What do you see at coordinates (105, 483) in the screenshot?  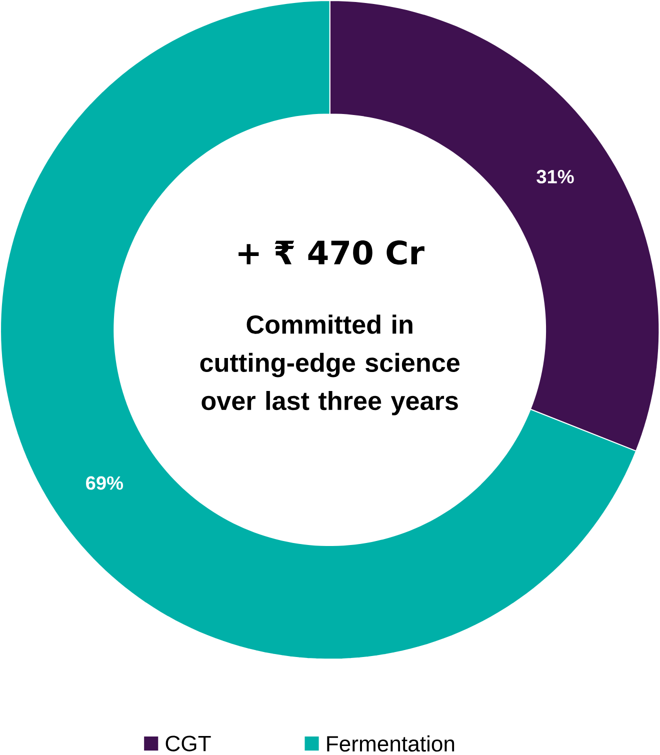 I see `data-label: 69%` at bounding box center [105, 483].